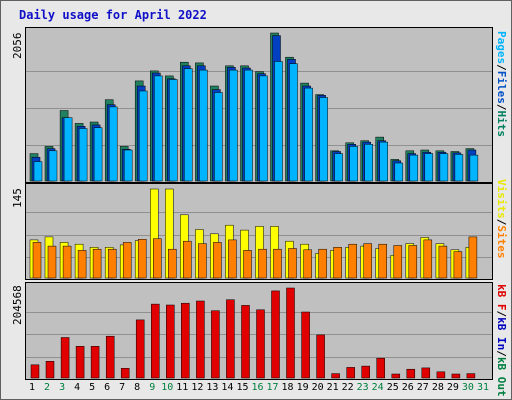 The image size is (512, 400). What do you see at coordinates (122, 387) in the screenshot?
I see `day-label: 7` at bounding box center [122, 387].